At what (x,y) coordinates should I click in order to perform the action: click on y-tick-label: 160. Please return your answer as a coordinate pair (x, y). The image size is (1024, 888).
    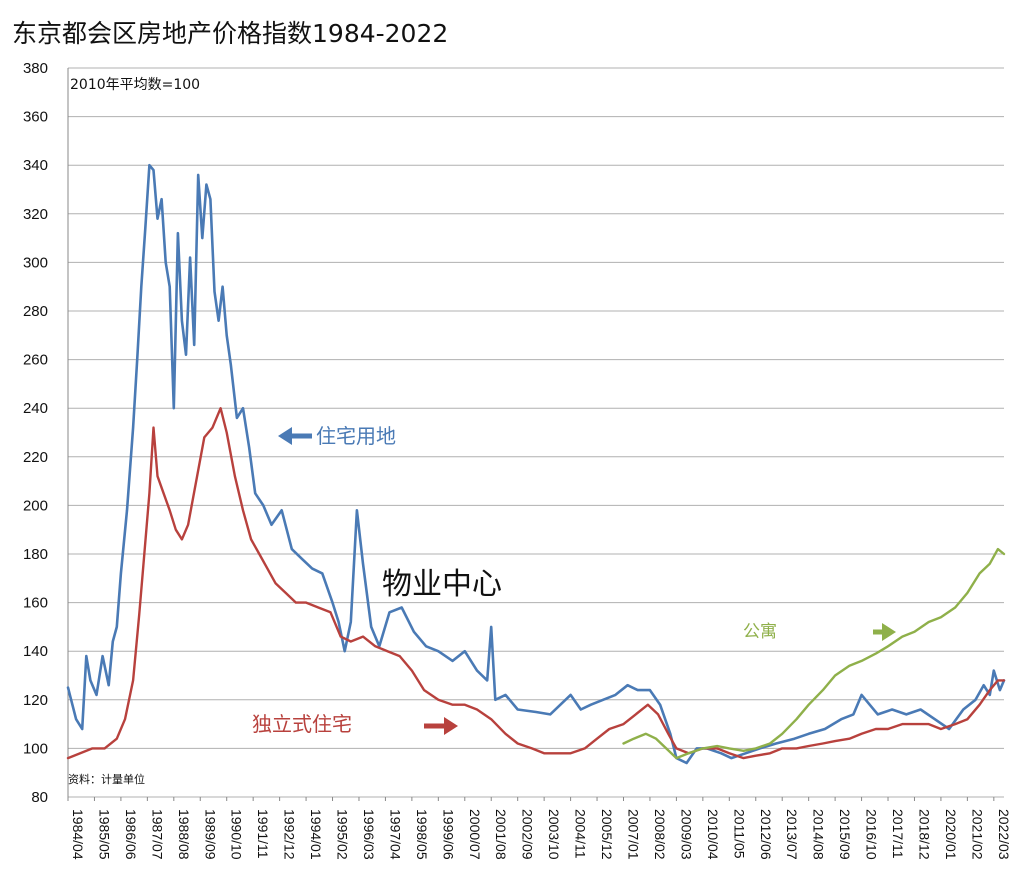
    Looking at the image, I should click on (35, 603).